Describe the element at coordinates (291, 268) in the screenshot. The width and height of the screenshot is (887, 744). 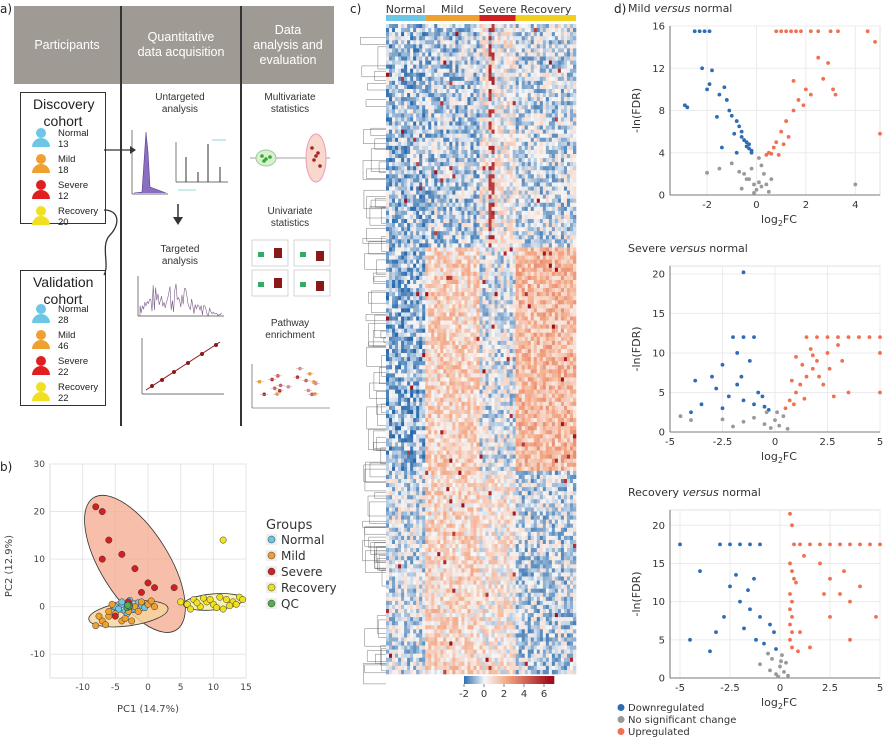
I see `univariate-thumbnail` at that location.